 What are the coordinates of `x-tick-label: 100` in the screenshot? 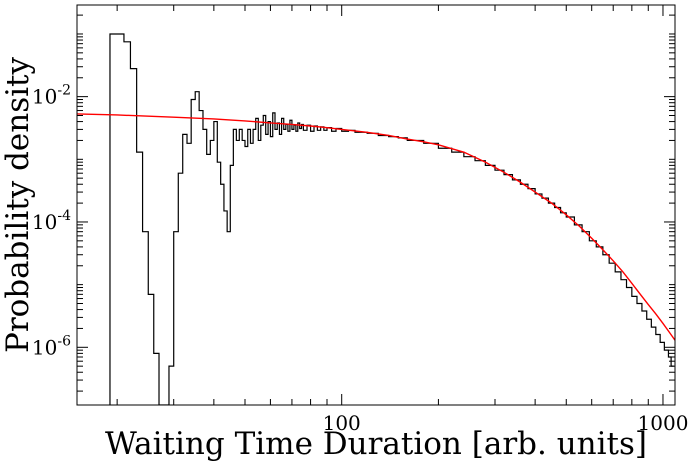 It's located at (342, 423).